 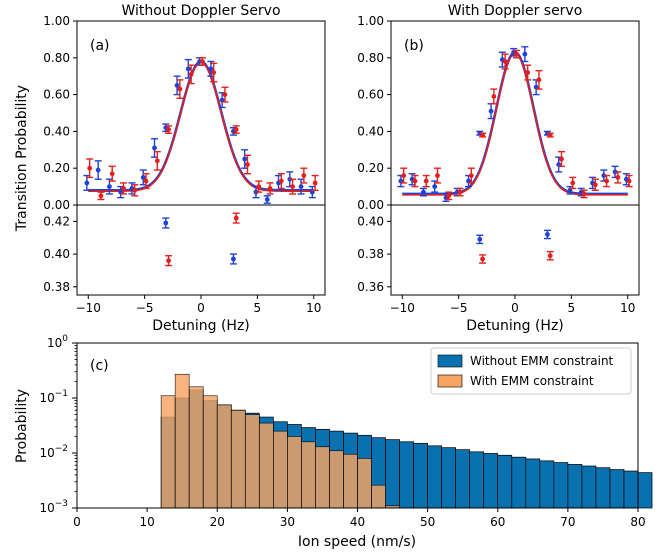 I want to click on x-tick-label: 0, so click(x=515, y=308).